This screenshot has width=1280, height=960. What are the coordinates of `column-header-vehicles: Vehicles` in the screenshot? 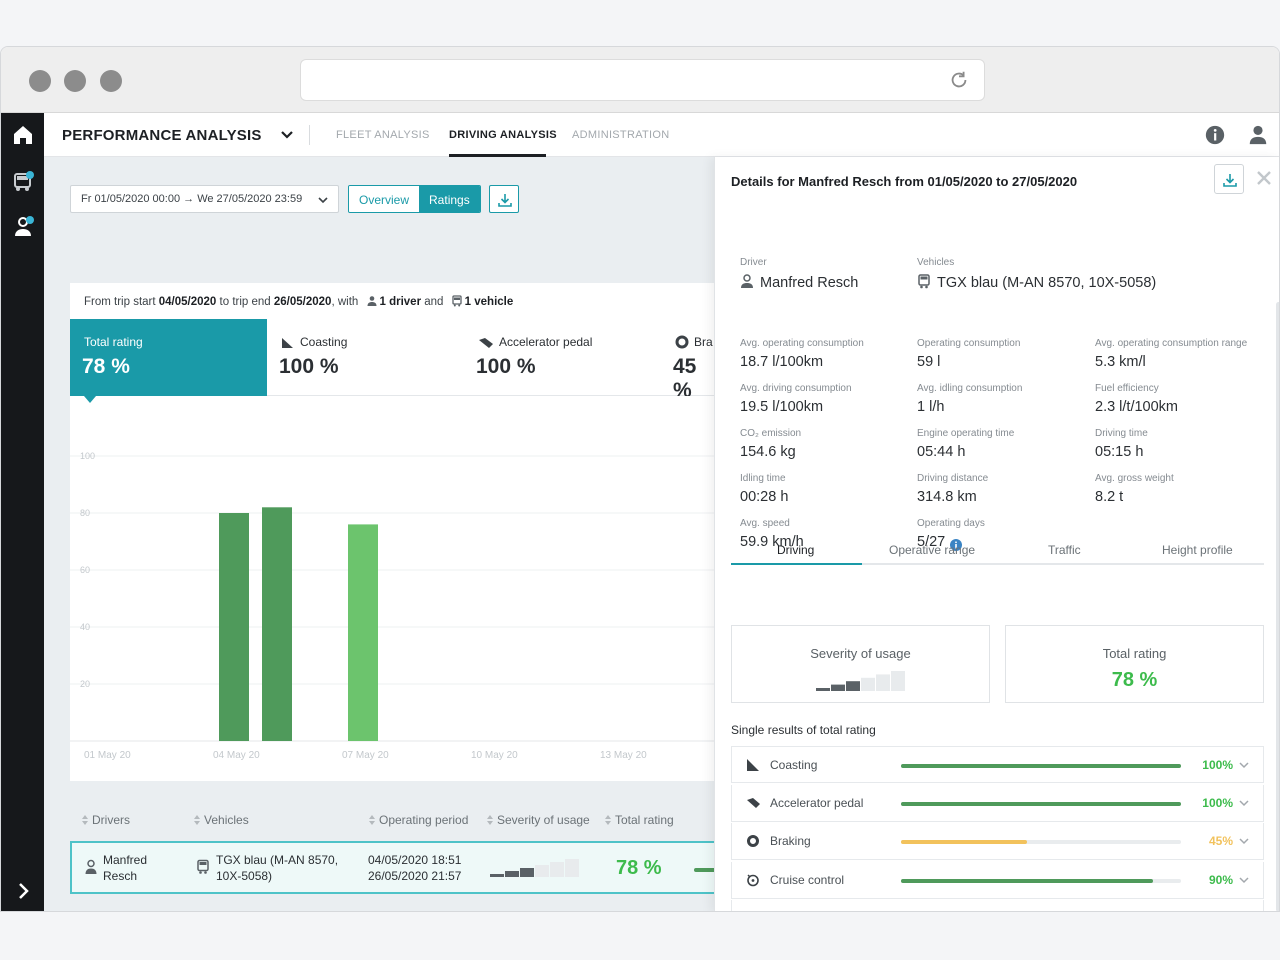 It's located at (221, 820).